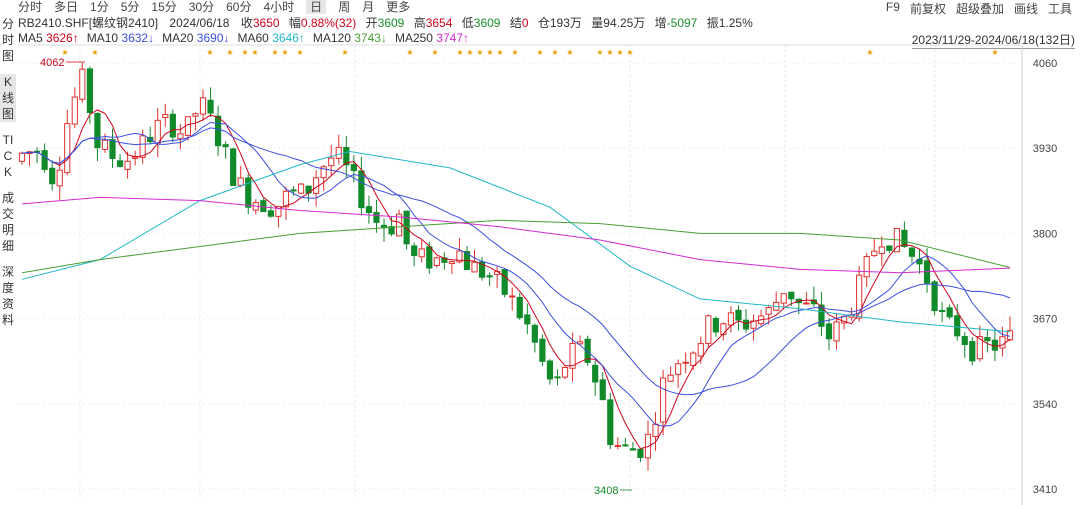  What do you see at coordinates (371, 23) in the screenshot?
I see `open-label: 开` at bounding box center [371, 23].